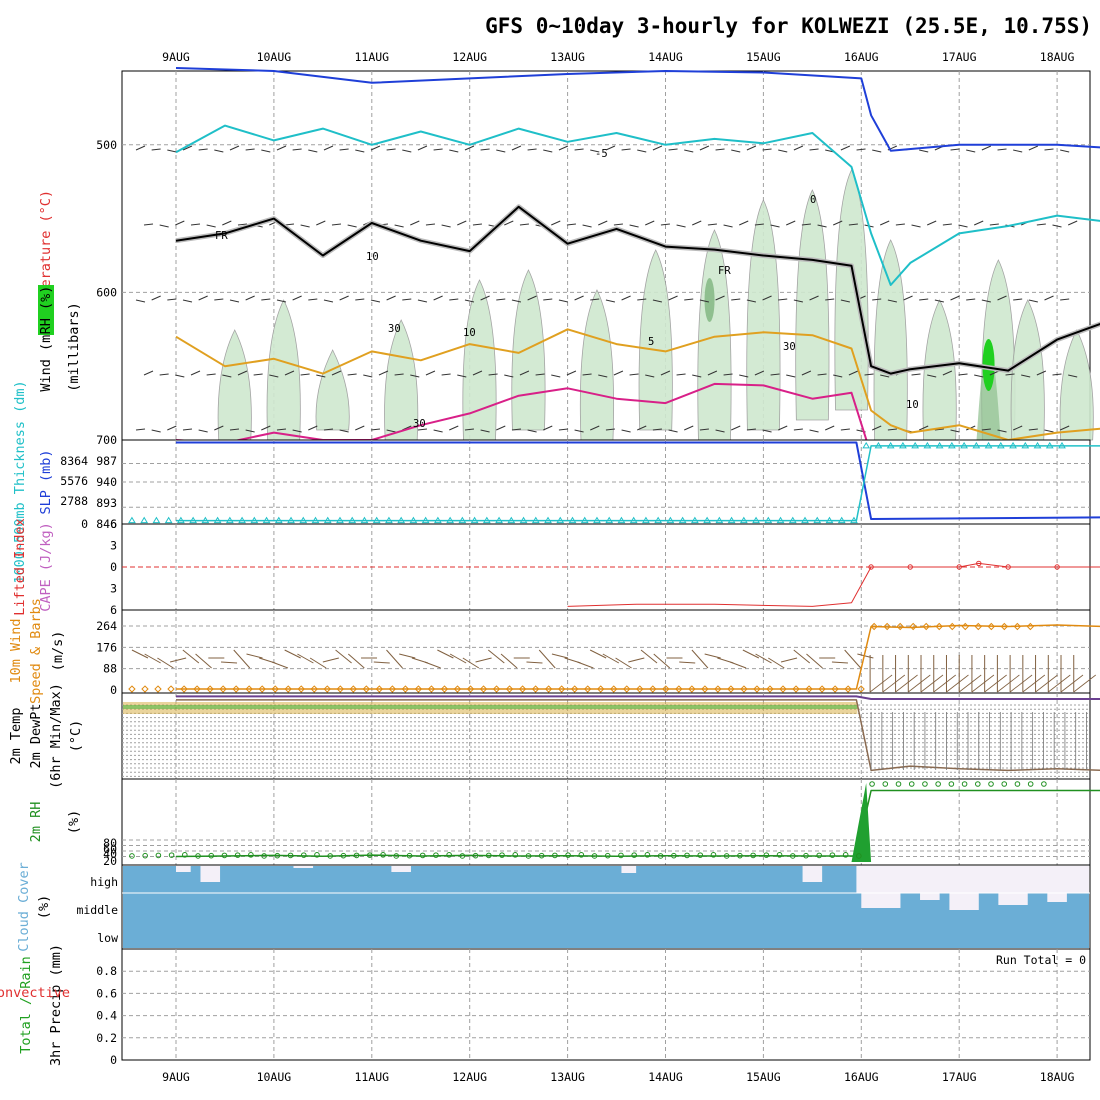 This screenshot has height=1100, width=1100. What do you see at coordinates (274, 1077) in the screenshot?
I see `date-label-bottom-1: 10AUG` at bounding box center [274, 1077].